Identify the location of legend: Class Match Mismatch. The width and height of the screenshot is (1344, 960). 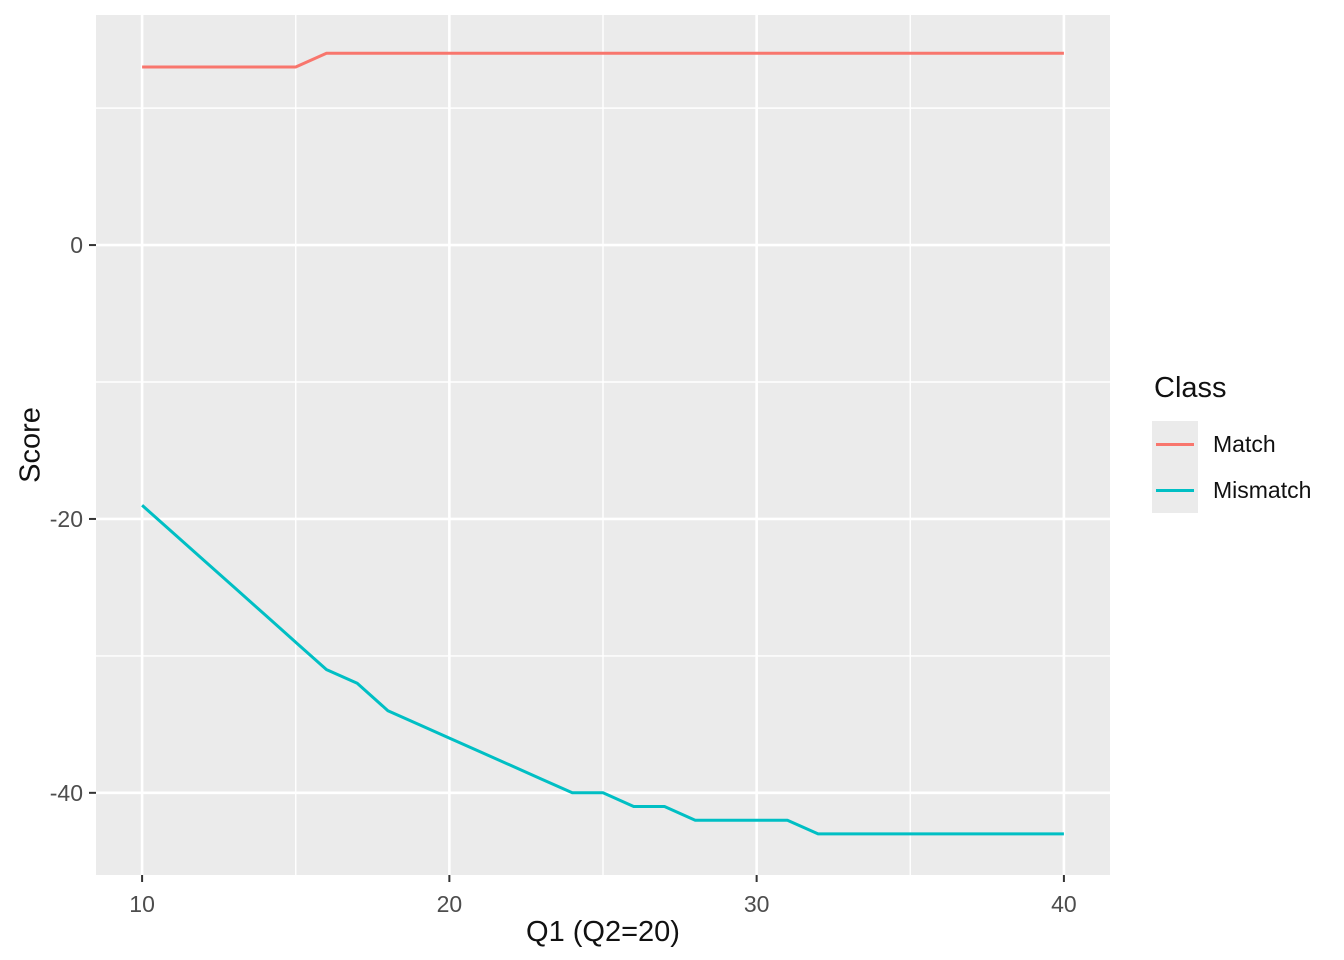
(1231, 442).